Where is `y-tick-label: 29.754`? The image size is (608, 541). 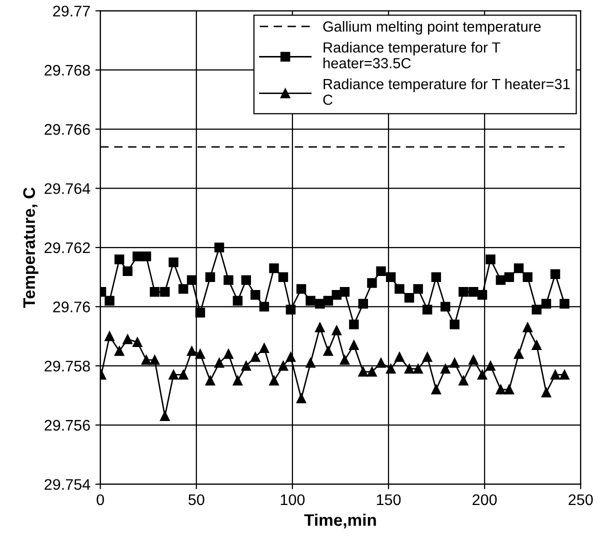 y-tick-label: 29.754 is located at coordinates (67, 484).